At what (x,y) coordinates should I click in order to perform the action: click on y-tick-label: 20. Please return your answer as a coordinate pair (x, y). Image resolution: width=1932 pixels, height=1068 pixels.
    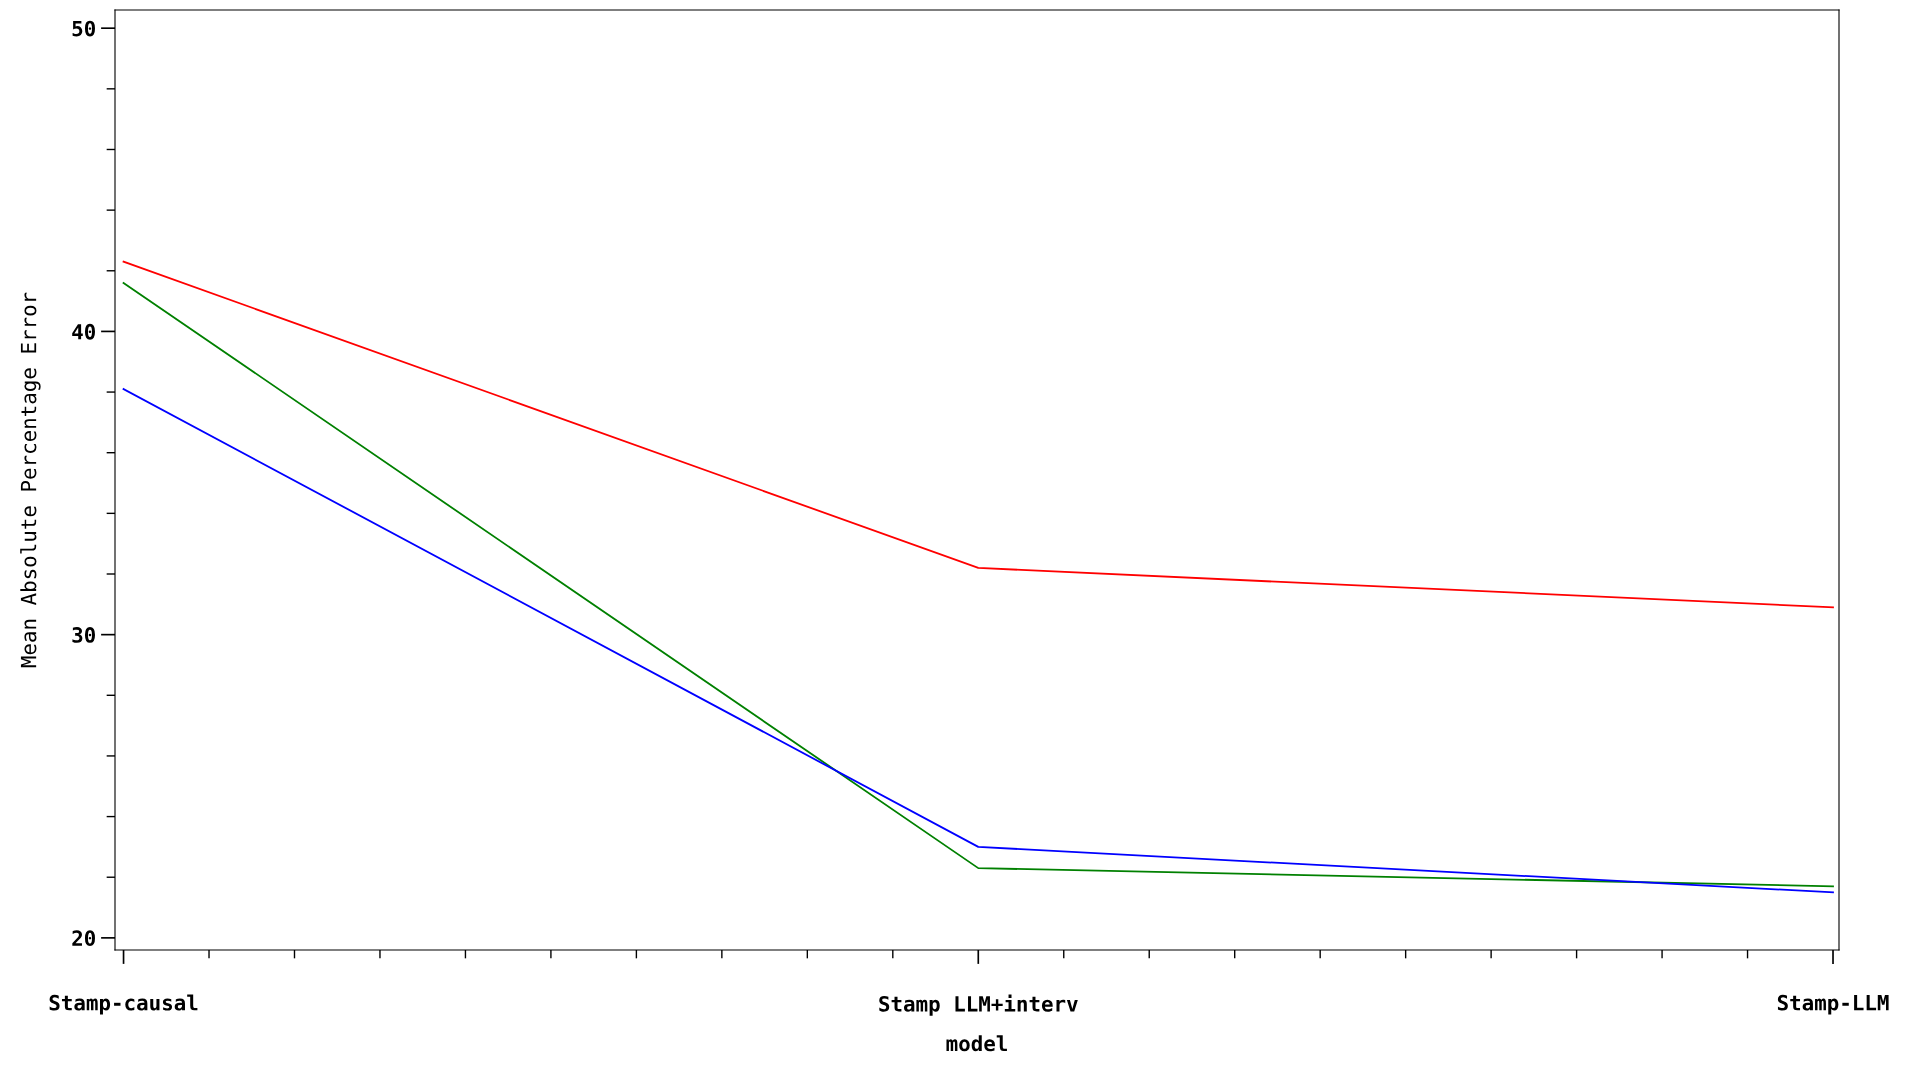
    Looking at the image, I should click on (83, 938).